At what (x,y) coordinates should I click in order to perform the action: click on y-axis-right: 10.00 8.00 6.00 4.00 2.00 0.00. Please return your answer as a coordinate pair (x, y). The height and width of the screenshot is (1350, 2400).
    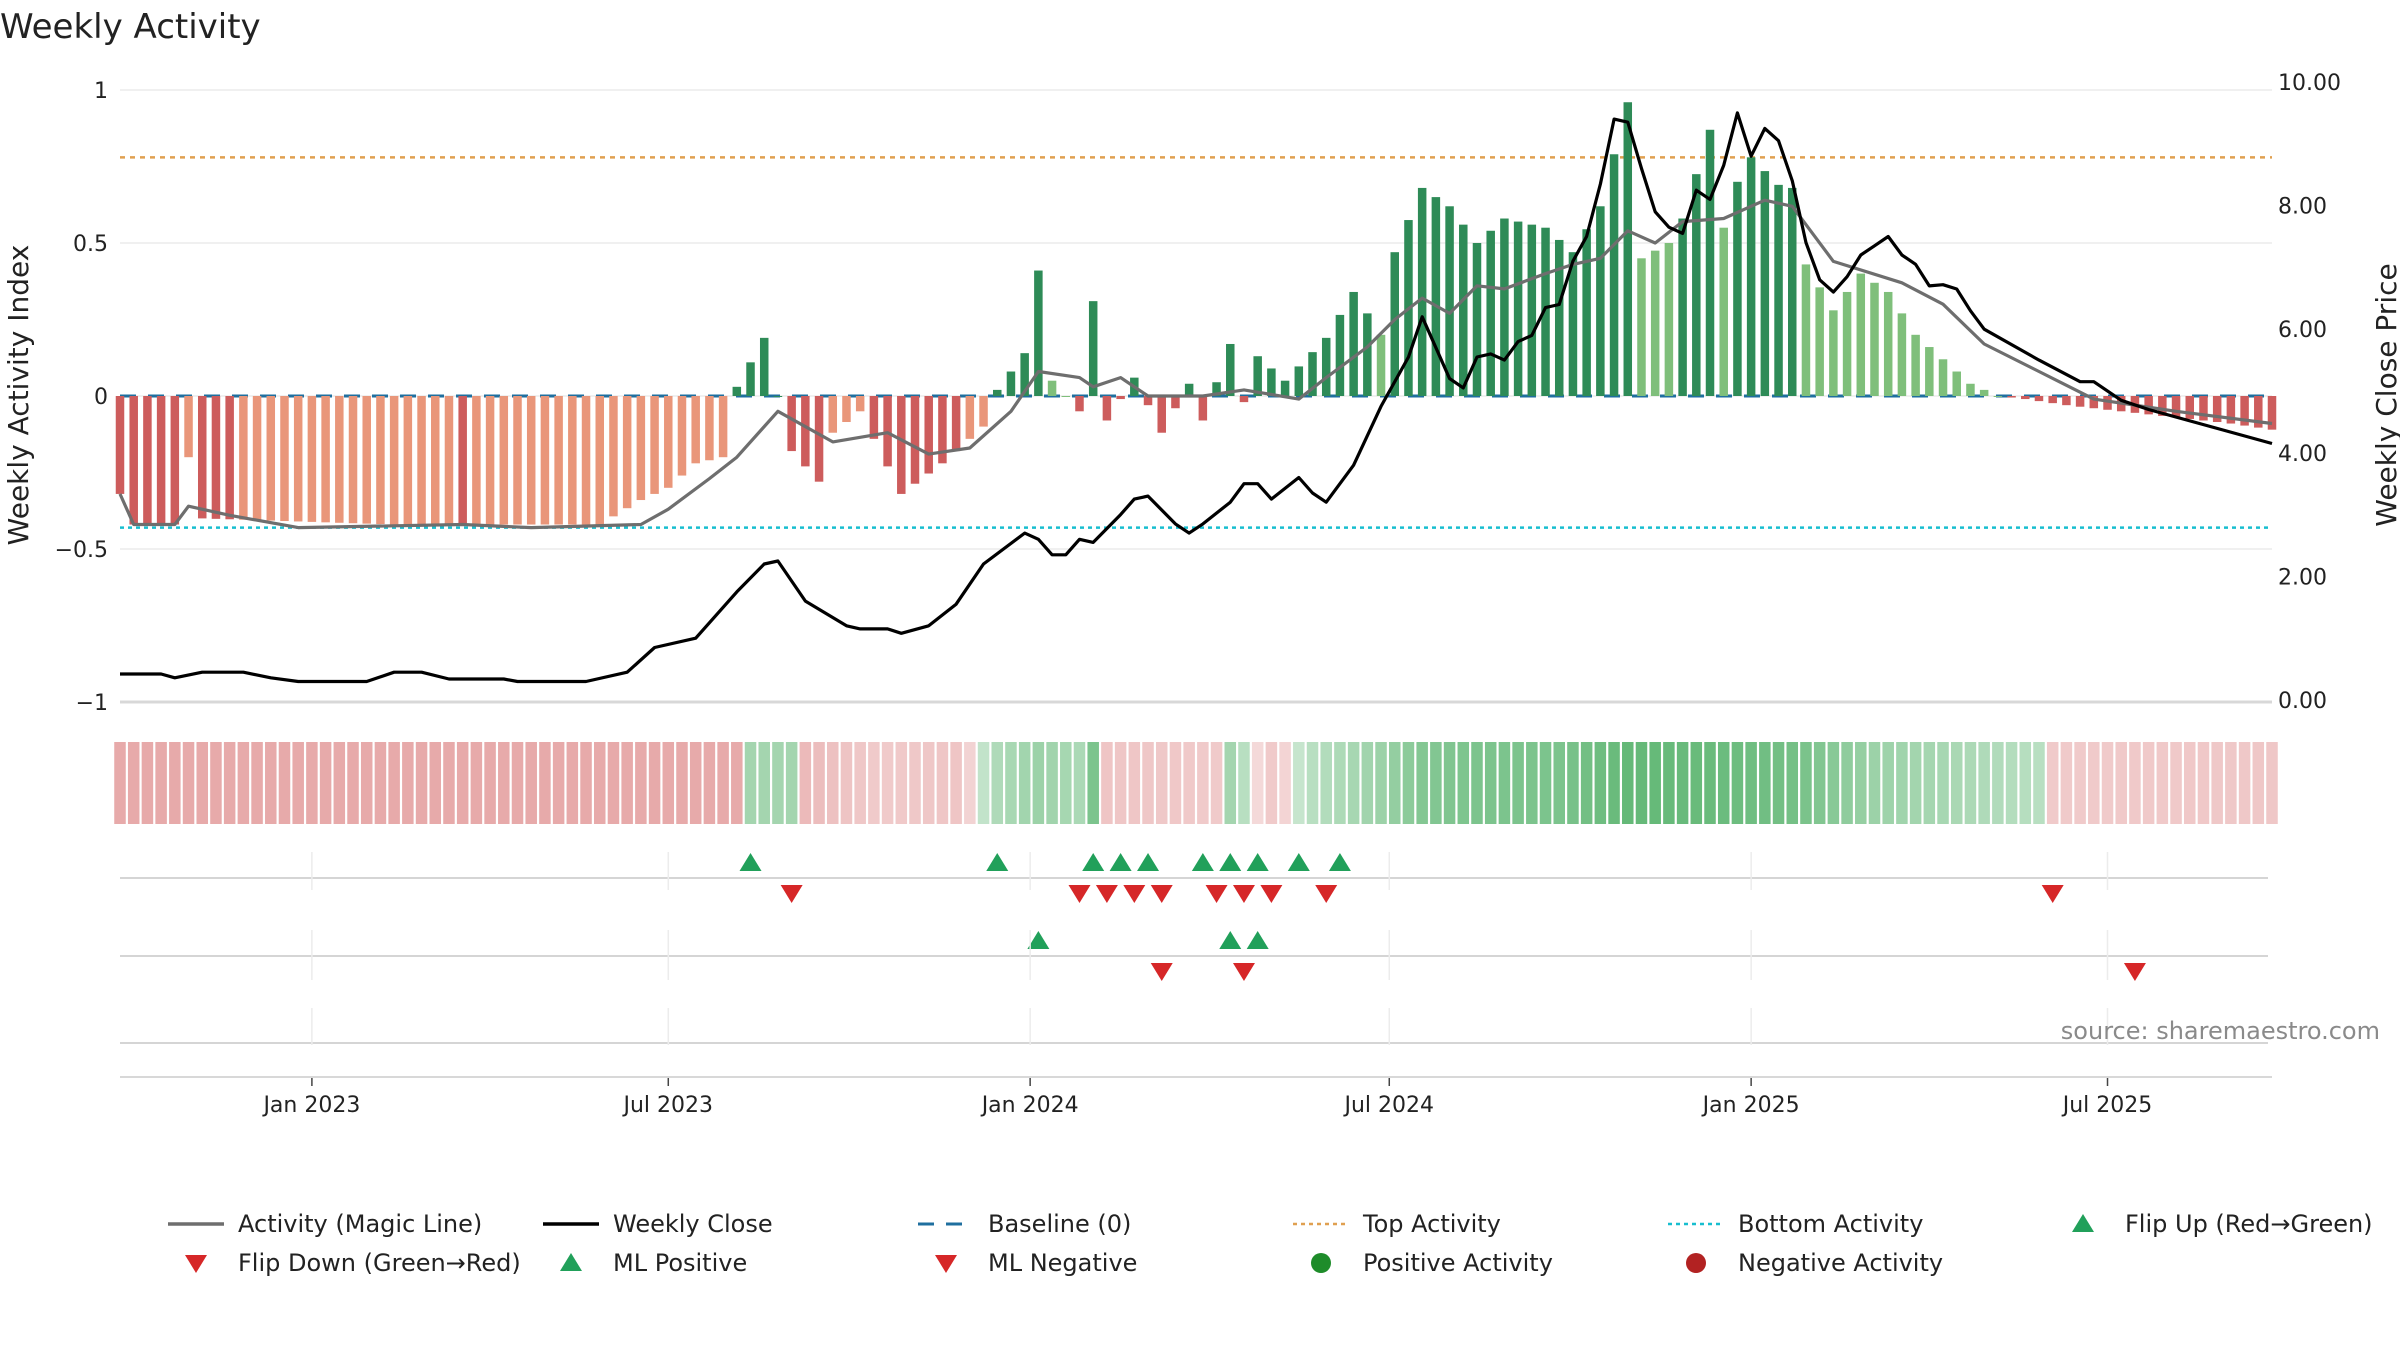
    Looking at the image, I should click on (2309, 392).